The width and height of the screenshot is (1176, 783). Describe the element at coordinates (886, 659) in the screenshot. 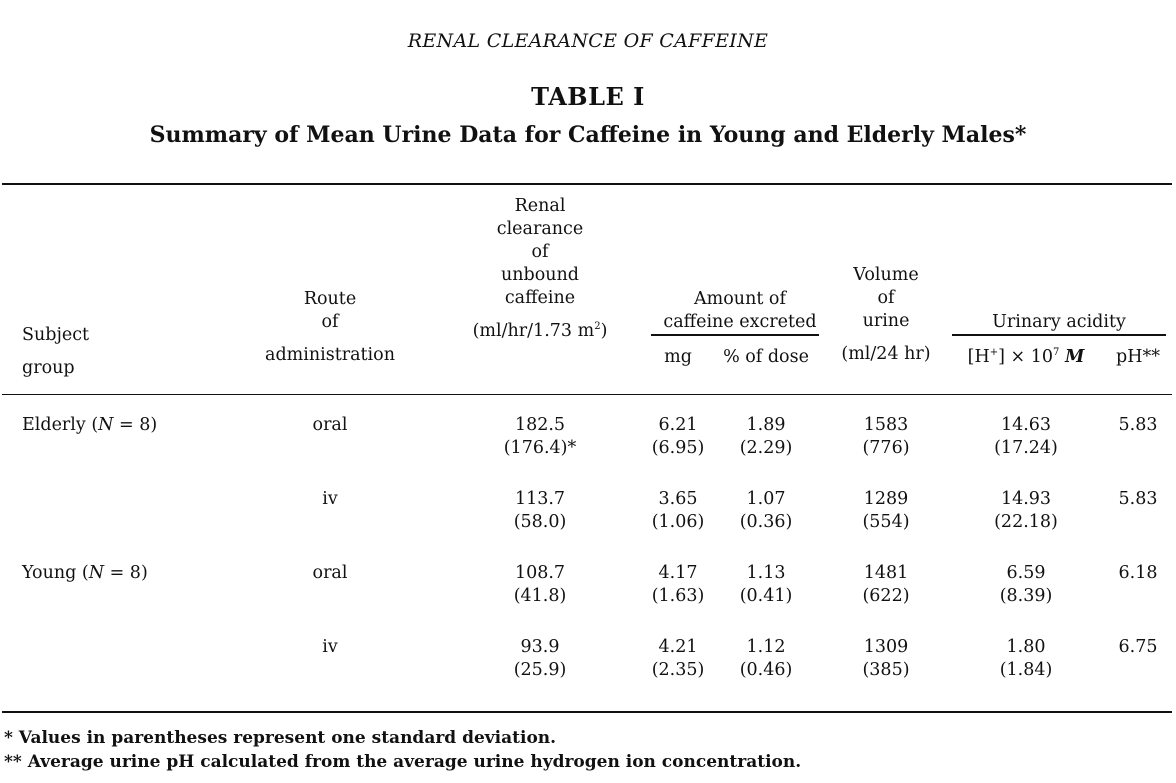

I see `table-cell-vol: 1309 (385)` at that location.